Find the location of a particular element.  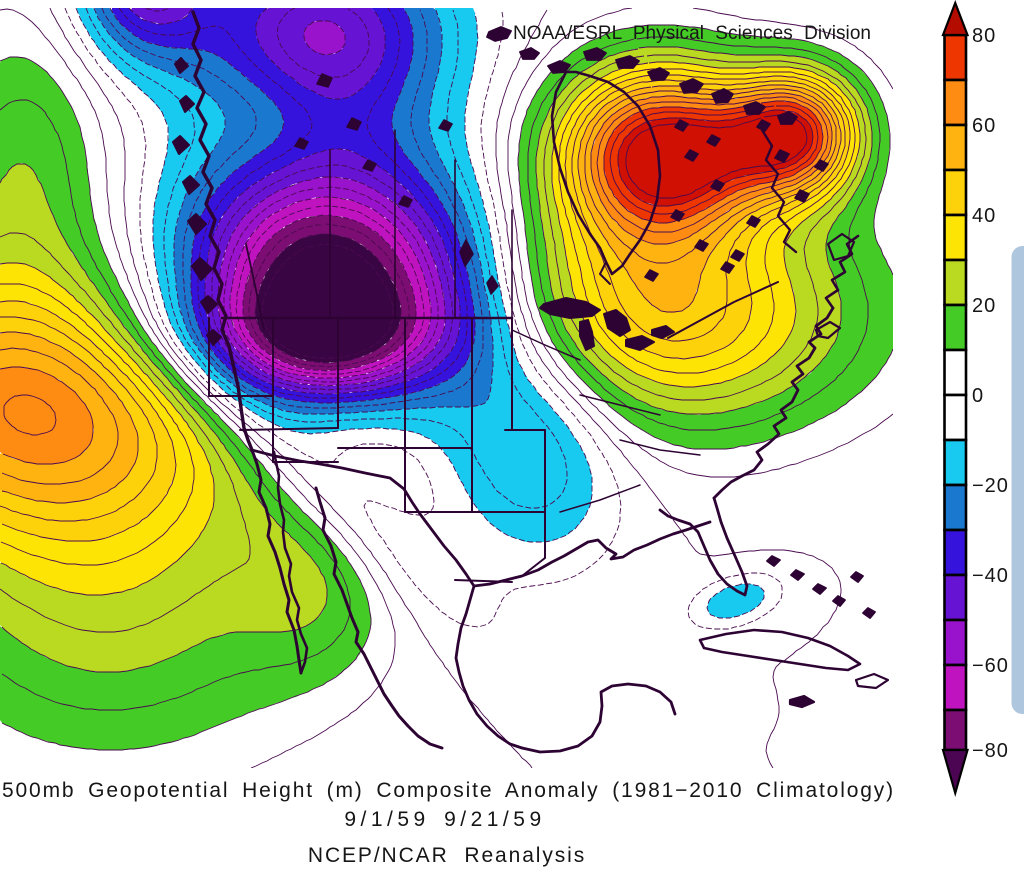

svg-text: 20 is located at coordinates (984, 306).